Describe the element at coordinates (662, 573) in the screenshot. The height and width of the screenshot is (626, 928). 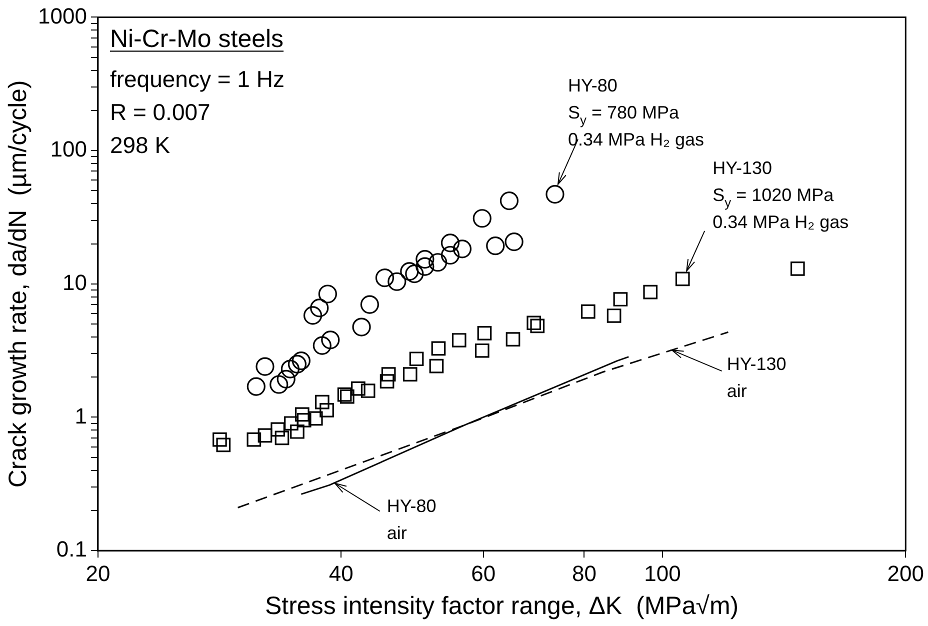
I see `x-tick-label: 100` at that location.